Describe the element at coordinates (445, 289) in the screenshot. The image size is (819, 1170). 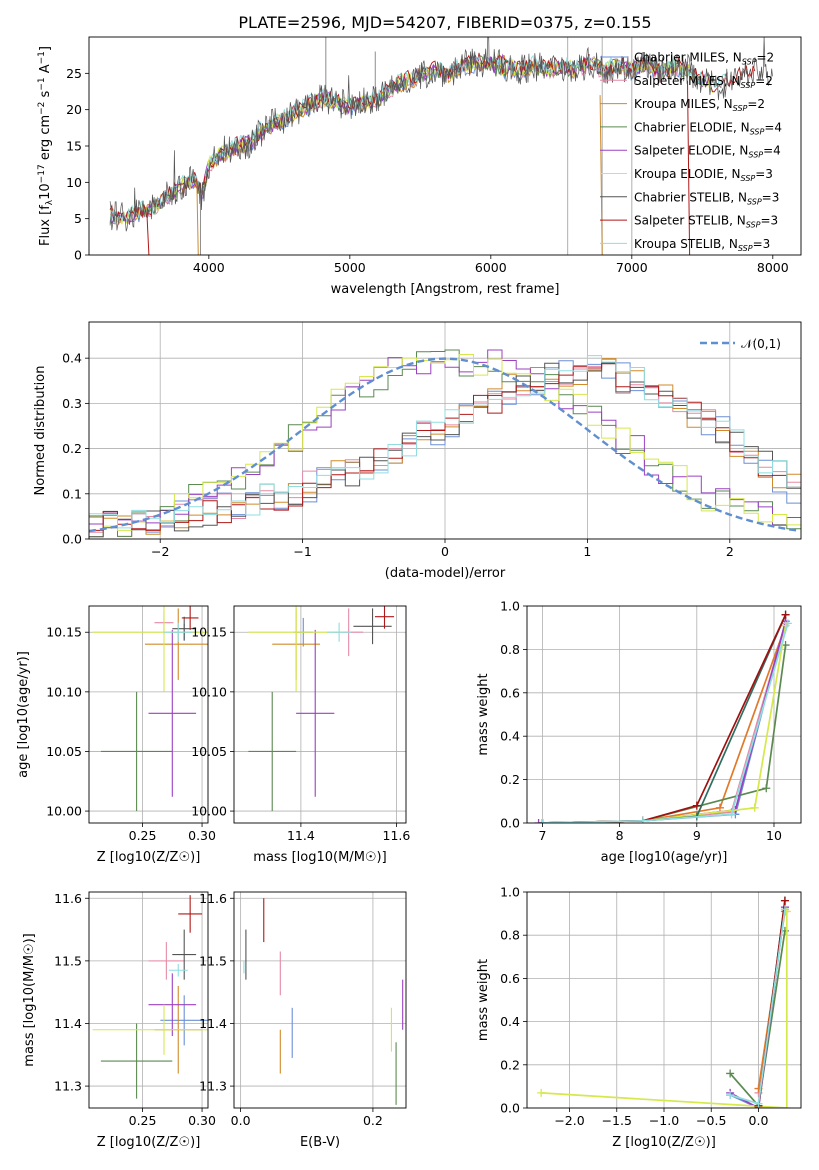
I see `x-axis-label: wavelength [Angstrom, rest frame]` at that location.